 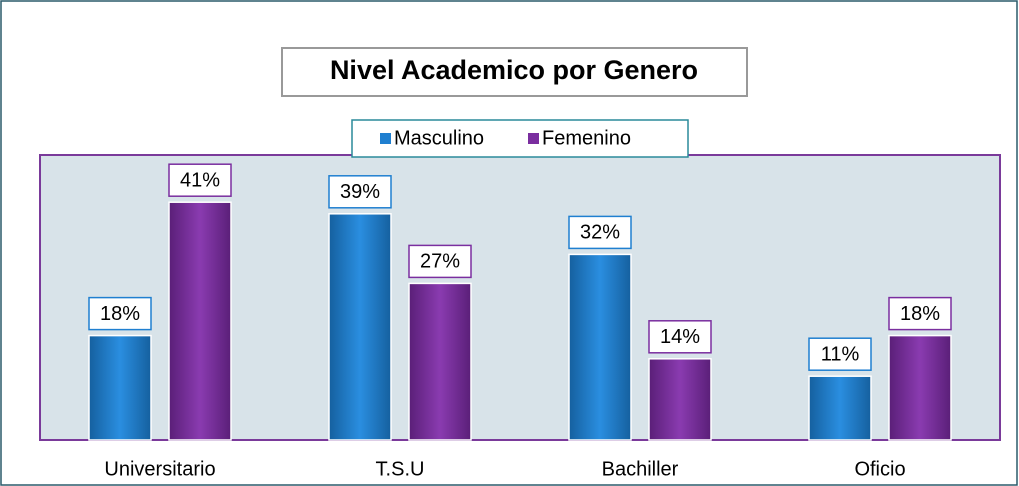 What do you see at coordinates (159, 469) in the screenshot?
I see `x-tick-label: Universitario` at bounding box center [159, 469].